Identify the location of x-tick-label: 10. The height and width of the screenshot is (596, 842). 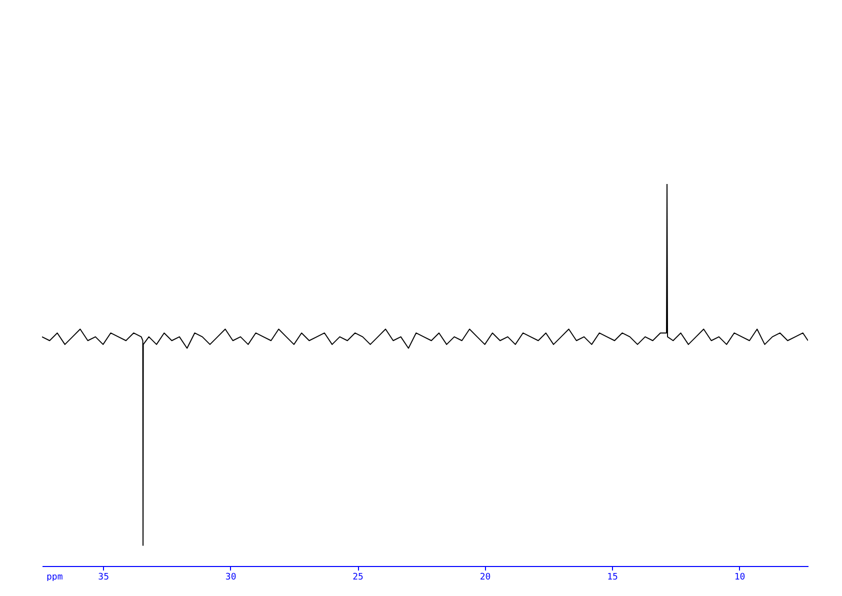
(740, 577).